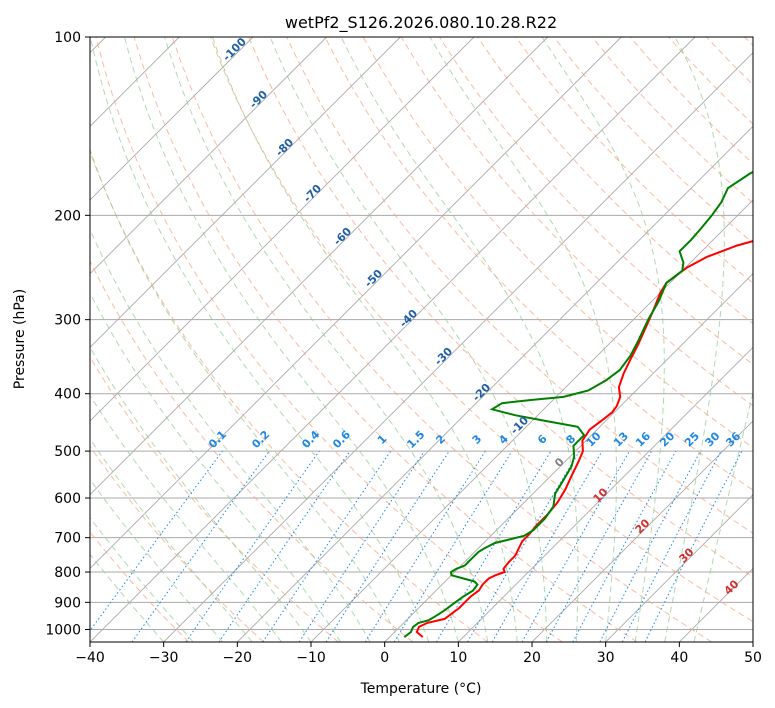 The height and width of the screenshot is (708, 775). Describe the element at coordinates (458, 658) in the screenshot. I see `x-tick-label: 10` at that location.